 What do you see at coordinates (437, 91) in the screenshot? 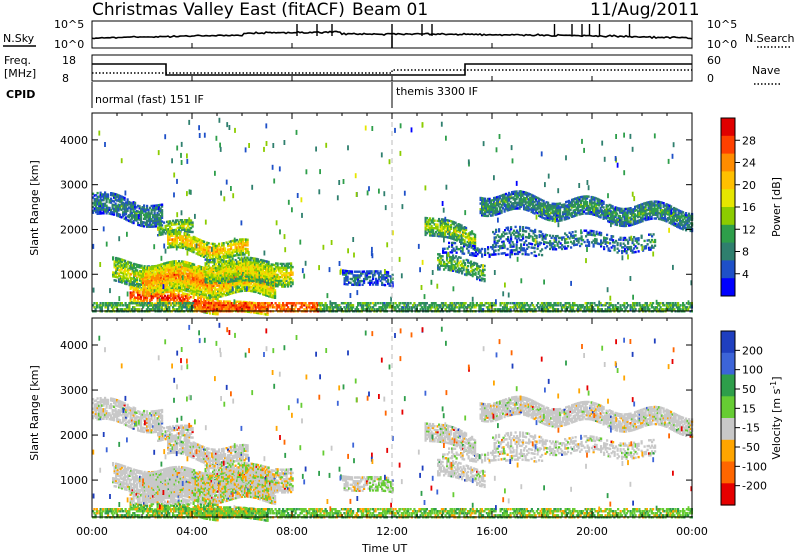
I see `cpid-mode-2: themis 3300 IF` at bounding box center [437, 91].